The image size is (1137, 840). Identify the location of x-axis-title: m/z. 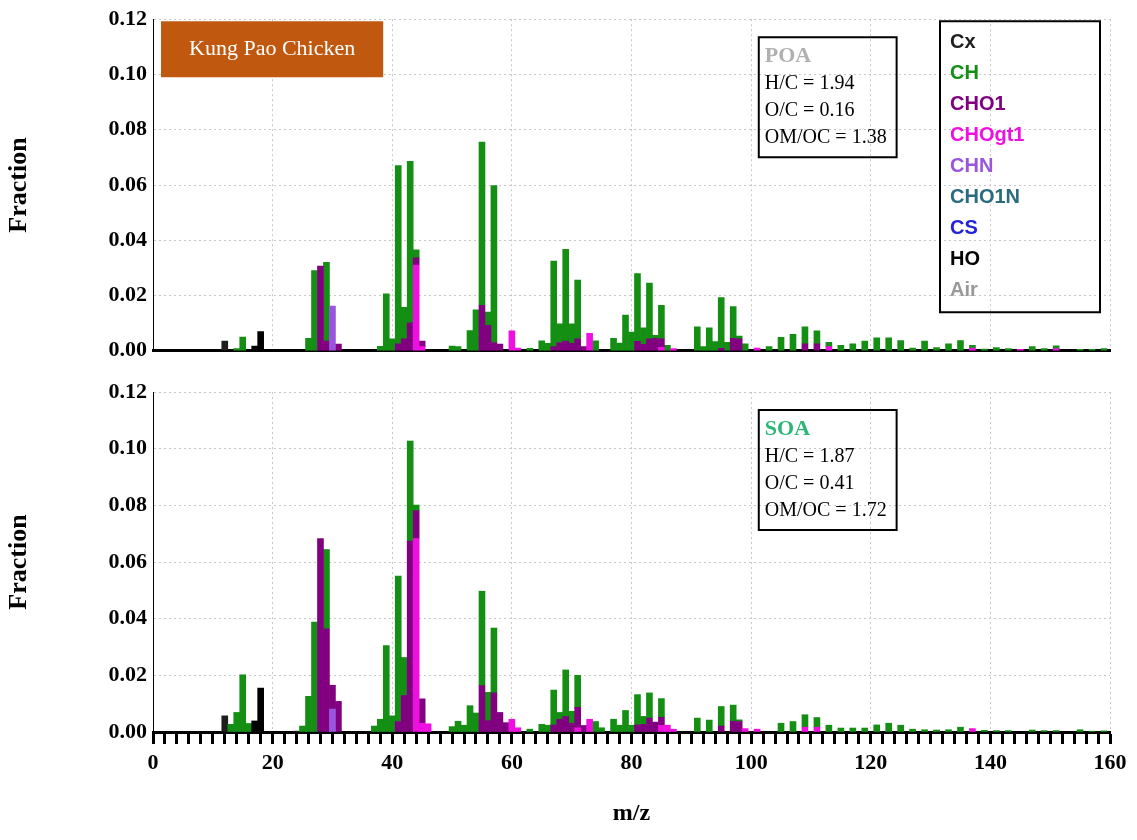
(631, 811).